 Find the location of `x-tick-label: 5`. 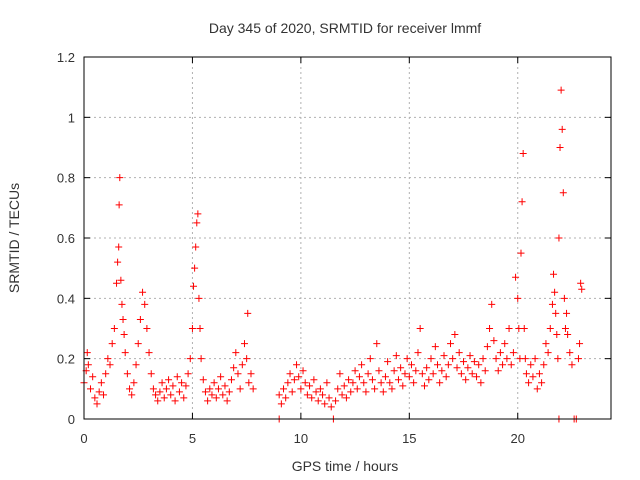

x-tick-label: 5 is located at coordinates (192, 438).